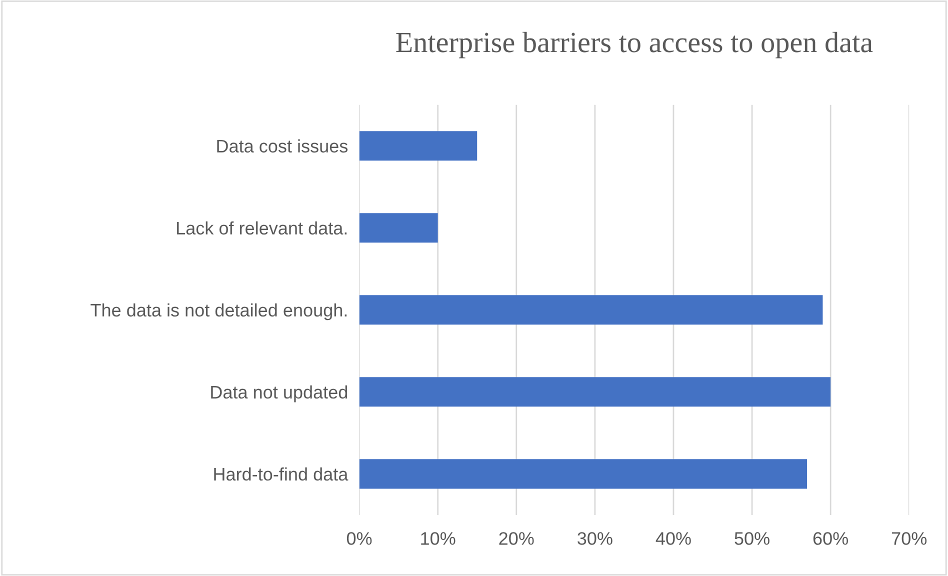 The image size is (948, 576). What do you see at coordinates (218, 311) in the screenshot?
I see `y-tick-label: The data is not detailed enough.` at bounding box center [218, 311].